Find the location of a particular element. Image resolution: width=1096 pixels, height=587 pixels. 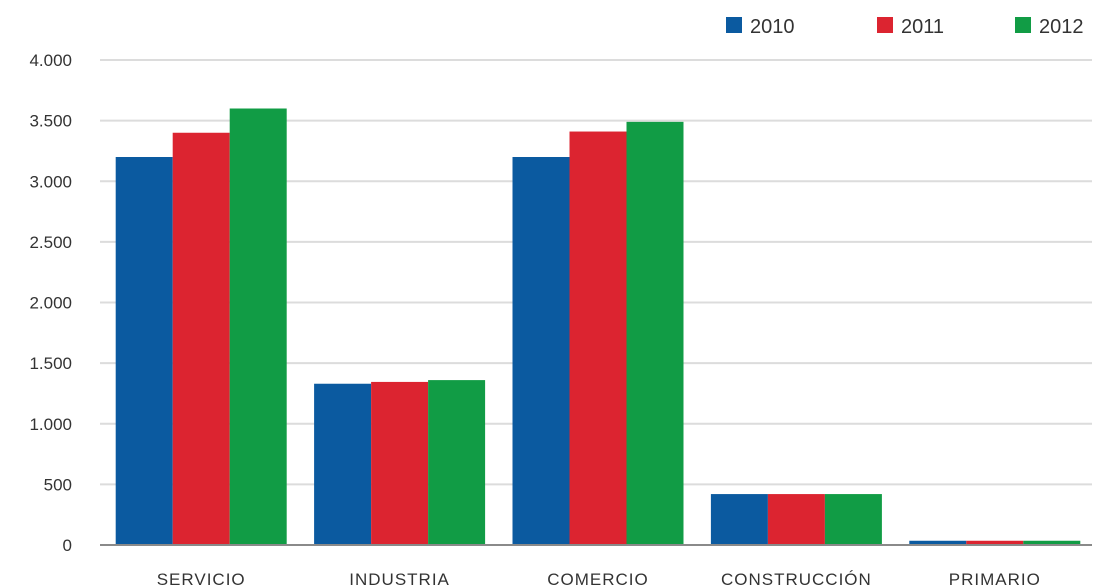

y-tick-label: 1.000 is located at coordinates (50, 424).